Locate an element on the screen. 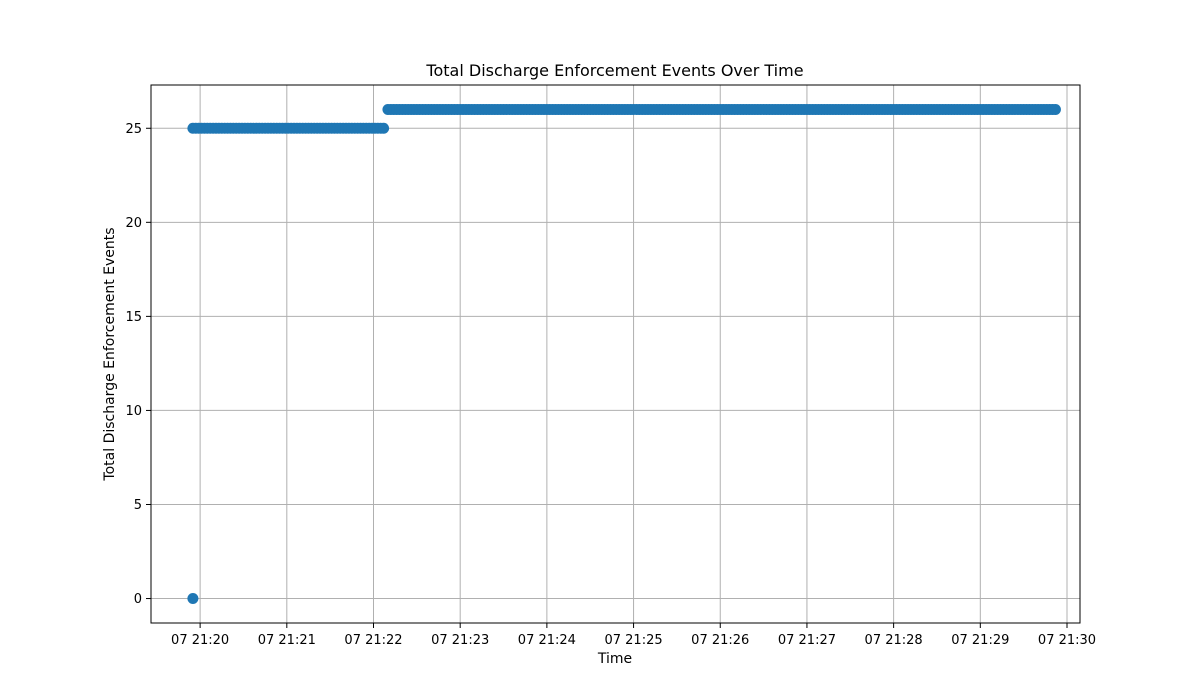 Image resolution: width=1200 pixels, height=700 pixels. x-tick-label: 07 21:27 is located at coordinates (807, 640).